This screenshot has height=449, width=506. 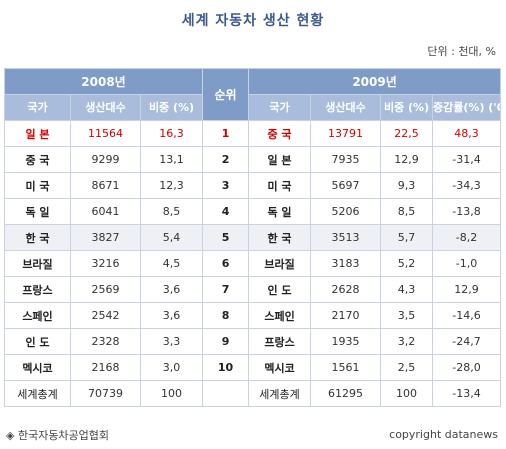 What do you see at coordinates (37, 367) in the screenshot?
I see `cell-country-2008: 멕시코` at bounding box center [37, 367].